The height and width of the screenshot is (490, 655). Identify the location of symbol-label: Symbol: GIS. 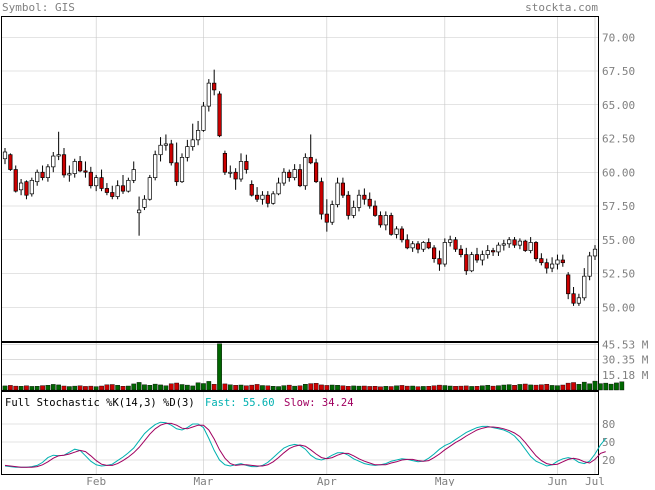
(38, 7).